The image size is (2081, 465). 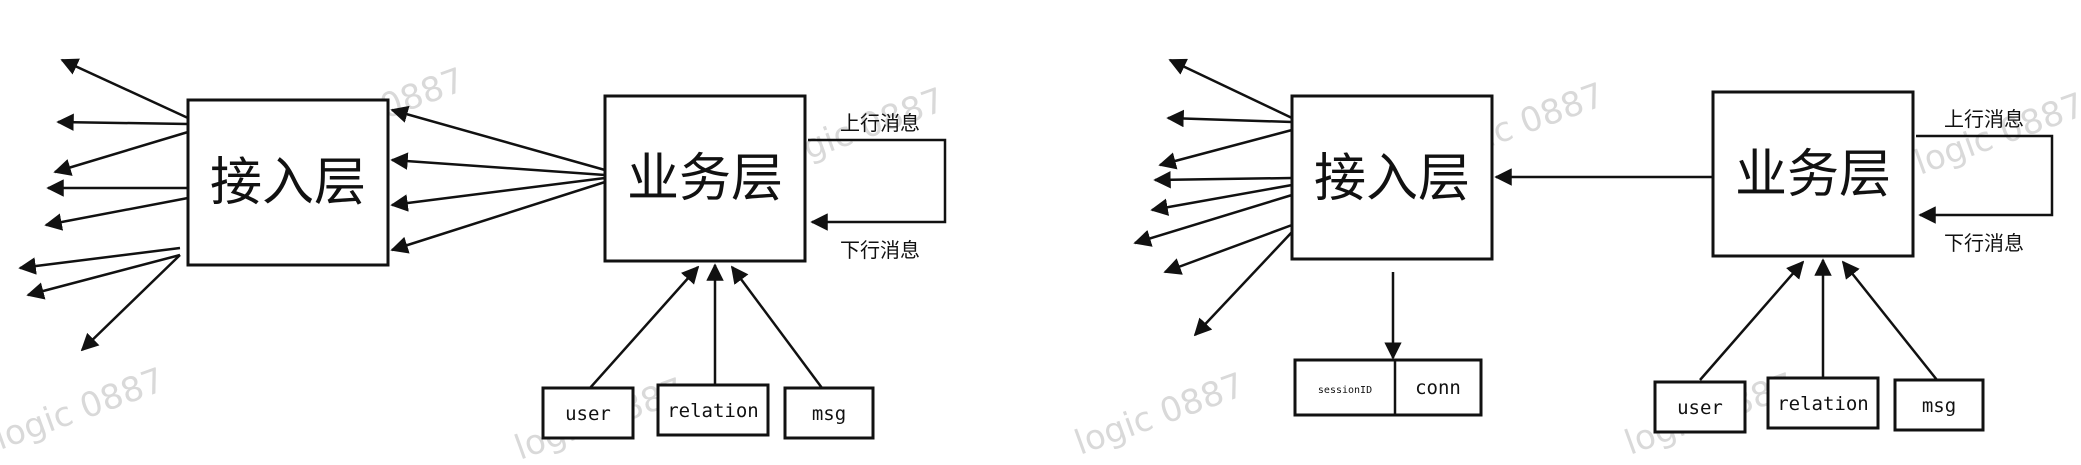 I want to click on session-id-column: sessionID, so click(x=1345, y=390).